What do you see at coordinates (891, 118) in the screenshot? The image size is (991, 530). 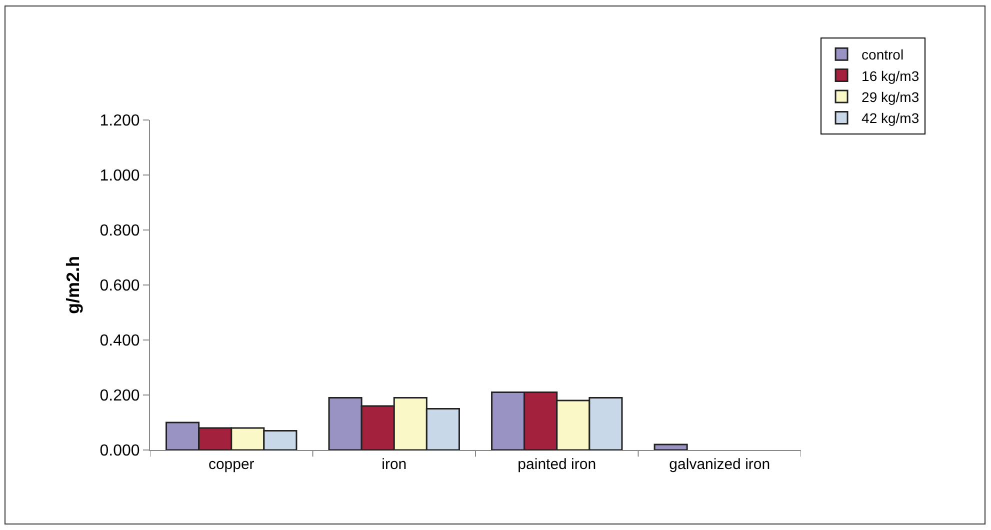 I see `legend-label: 42 kg/m3` at bounding box center [891, 118].